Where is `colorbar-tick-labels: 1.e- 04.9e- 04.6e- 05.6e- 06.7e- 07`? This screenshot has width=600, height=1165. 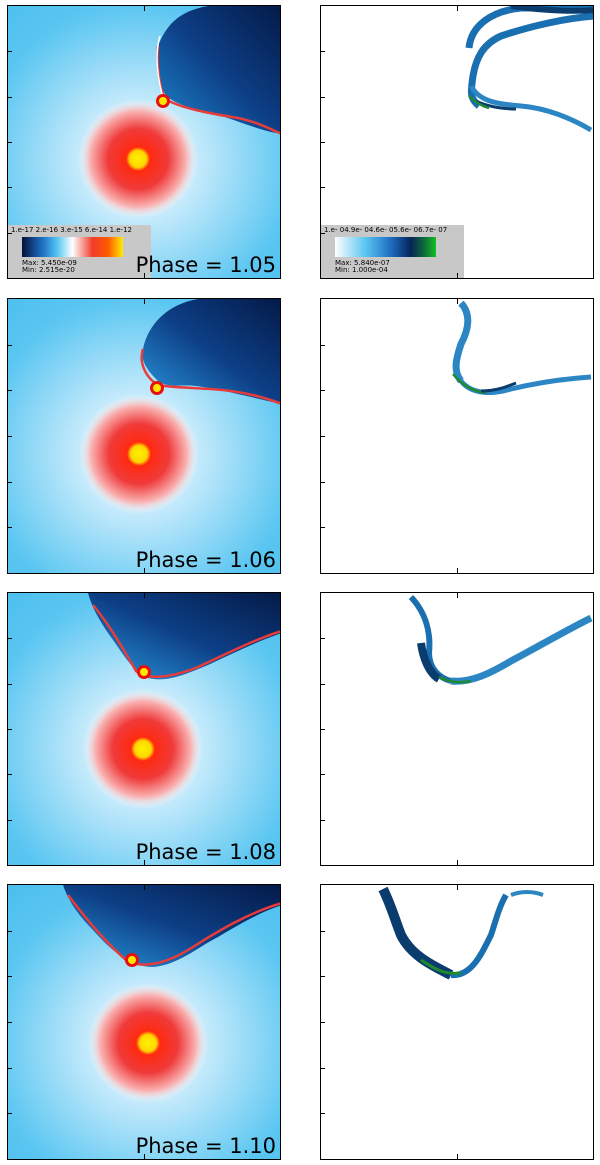
colorbar-tick-labels: 1.e- 04.9e- 04.6e- 05.6e- 06.7e- 07 is located at coordinates (386, 230).